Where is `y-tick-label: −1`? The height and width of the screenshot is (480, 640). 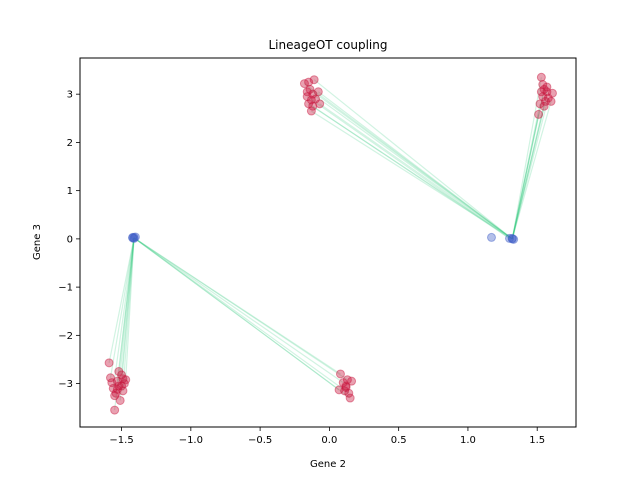 y-tick-label: −1 is located at coordinates (65, 288).